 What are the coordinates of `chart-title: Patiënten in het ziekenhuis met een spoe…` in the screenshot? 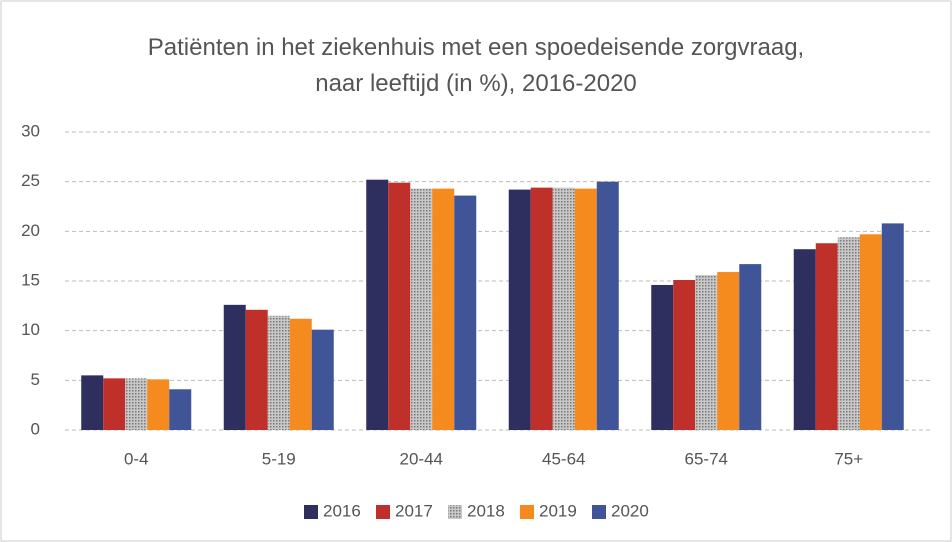 It's located at (476, 65).